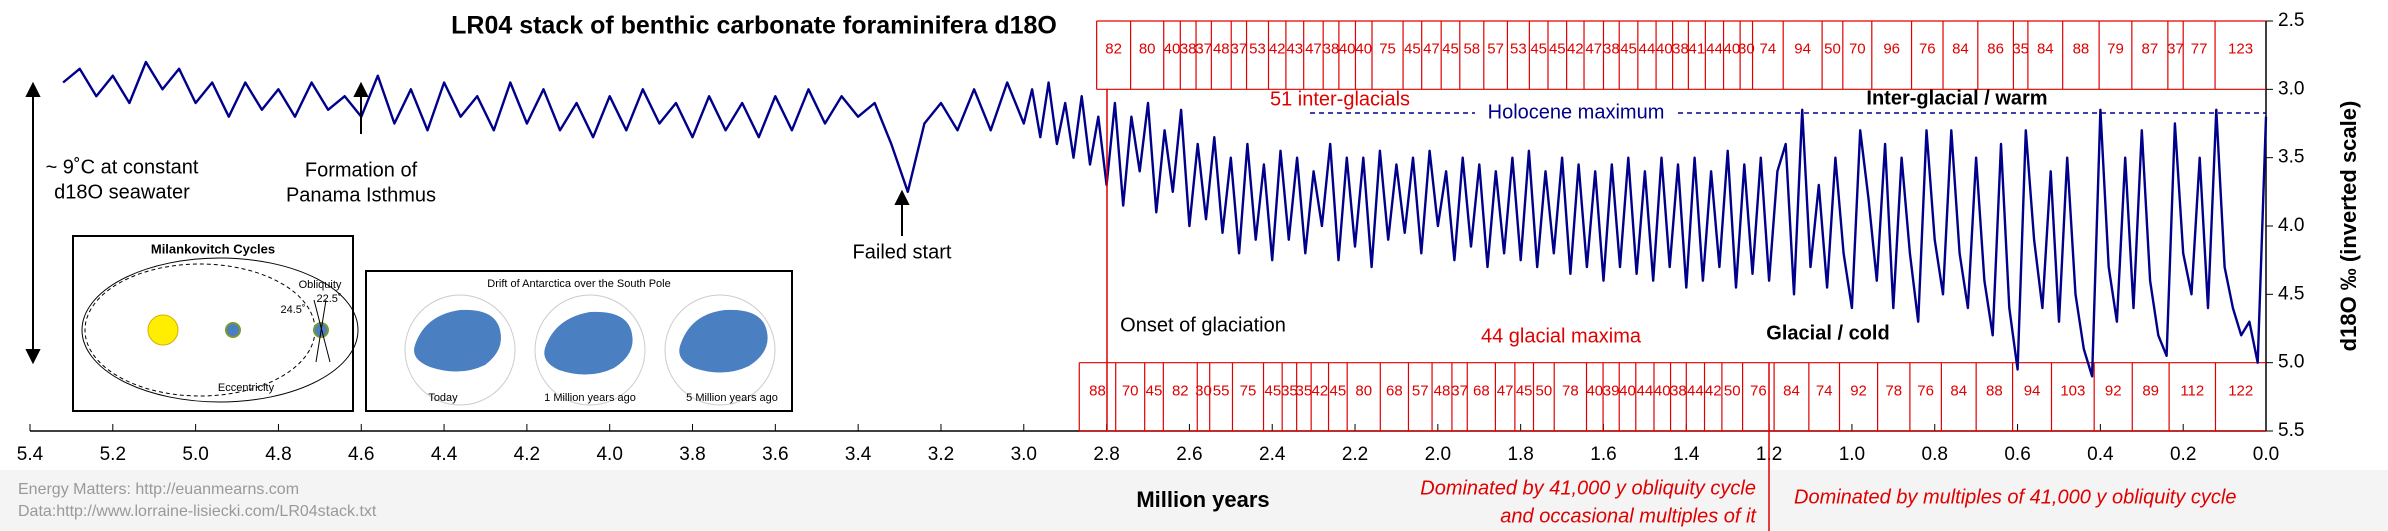  Describe the element at coordinates (1420, 390) in the screenshot. I see `glacial-label: 57` at that location.